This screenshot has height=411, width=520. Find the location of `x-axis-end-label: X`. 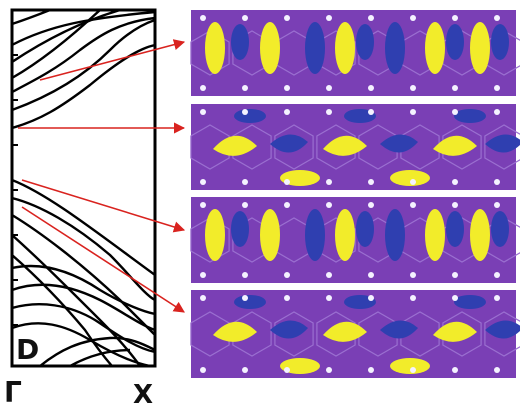

x-axis-end-label: X is located at coordinates (143, 395).